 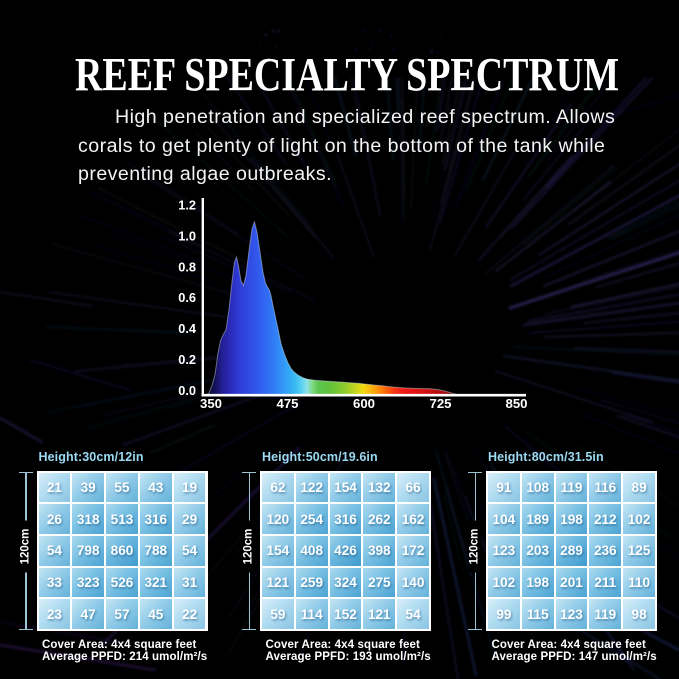 What do you see at coordinates (187, 205) in the screenshot?
I see `svg-text: 1.2` at bounding box center [187, 205].